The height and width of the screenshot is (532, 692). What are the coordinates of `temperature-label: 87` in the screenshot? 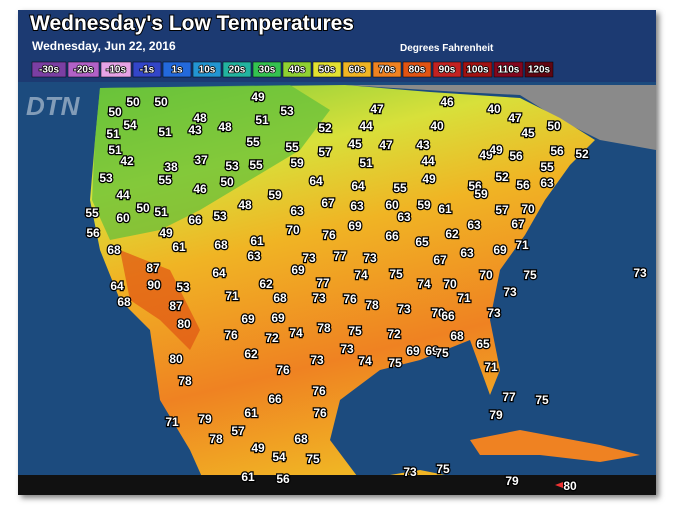 It's located at (176, 306).